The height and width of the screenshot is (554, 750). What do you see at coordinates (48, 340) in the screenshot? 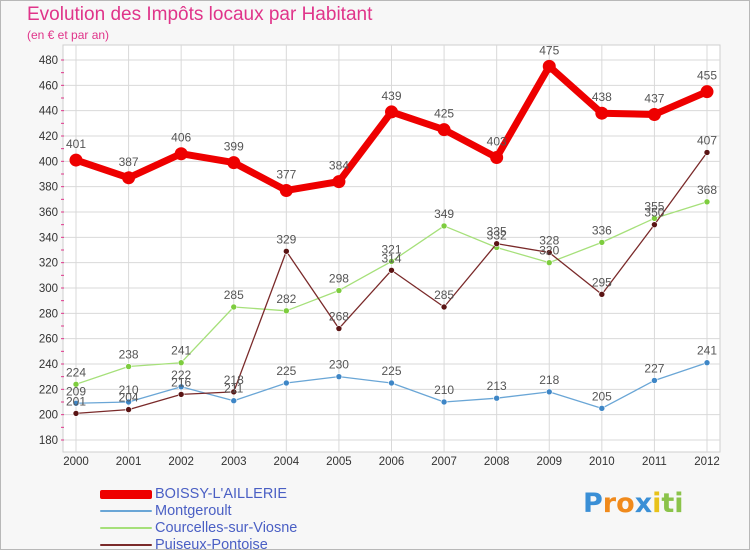
I see `y-tick-label: 260` at bounding box center [48, 340].